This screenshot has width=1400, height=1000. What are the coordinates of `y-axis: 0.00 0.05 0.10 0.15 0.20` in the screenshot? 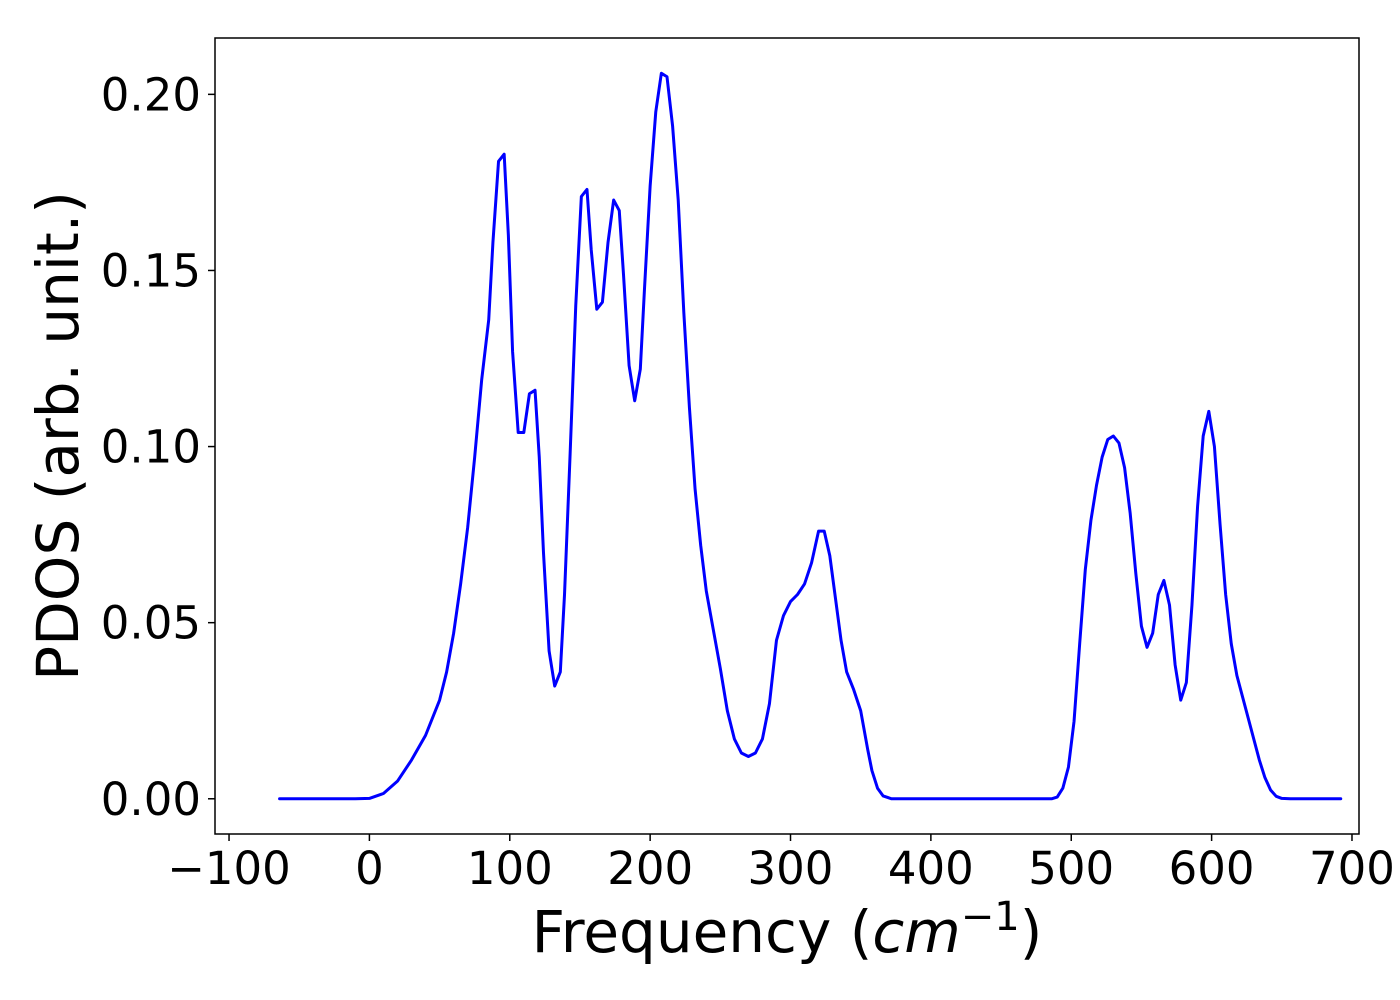 It's located at (158, 447).